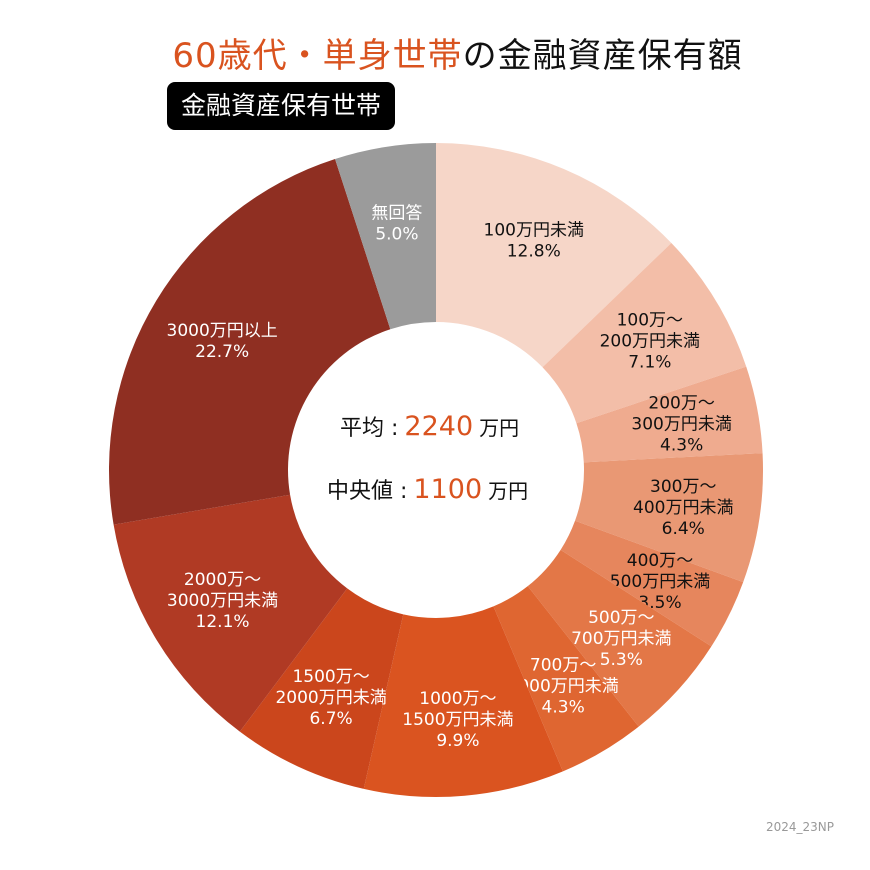 Image resolution: width=870 pixels, height=870 pixels. Describe the element at coordinates (448, 489) in the screenshot. I see `median-value: 1100` at that location.